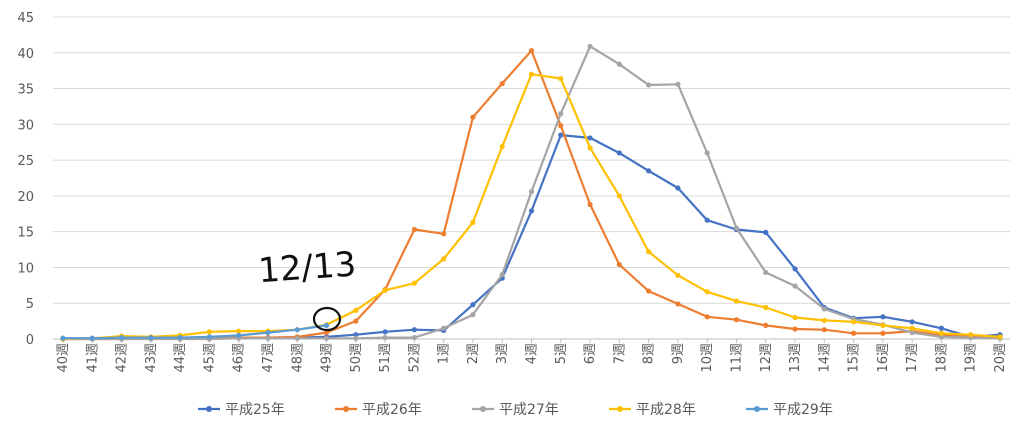  What do you see at coordinates (25, 179) in the screenshot?
I see `y-axis-ticks: 0 5 10 15 20 25 30 35 40 45` at bounding box center [25, 179].